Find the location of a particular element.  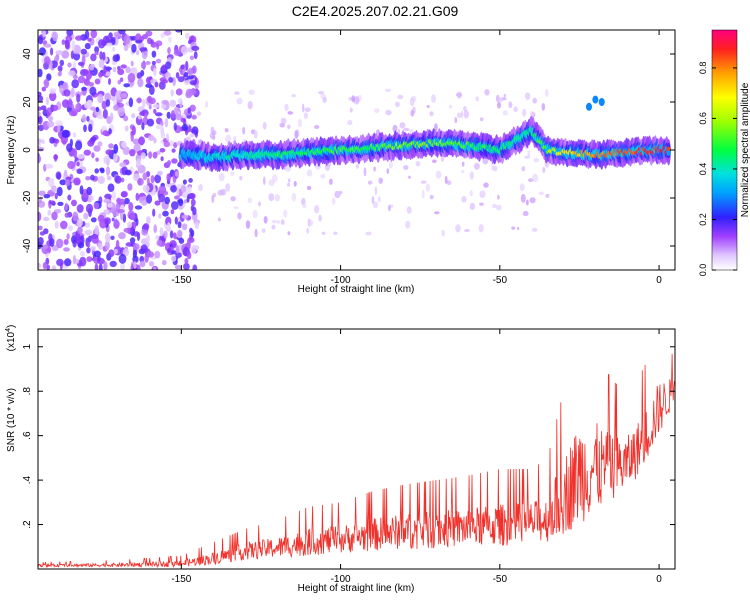

x-tick-label: -50 is located at coordinates (500, 280).